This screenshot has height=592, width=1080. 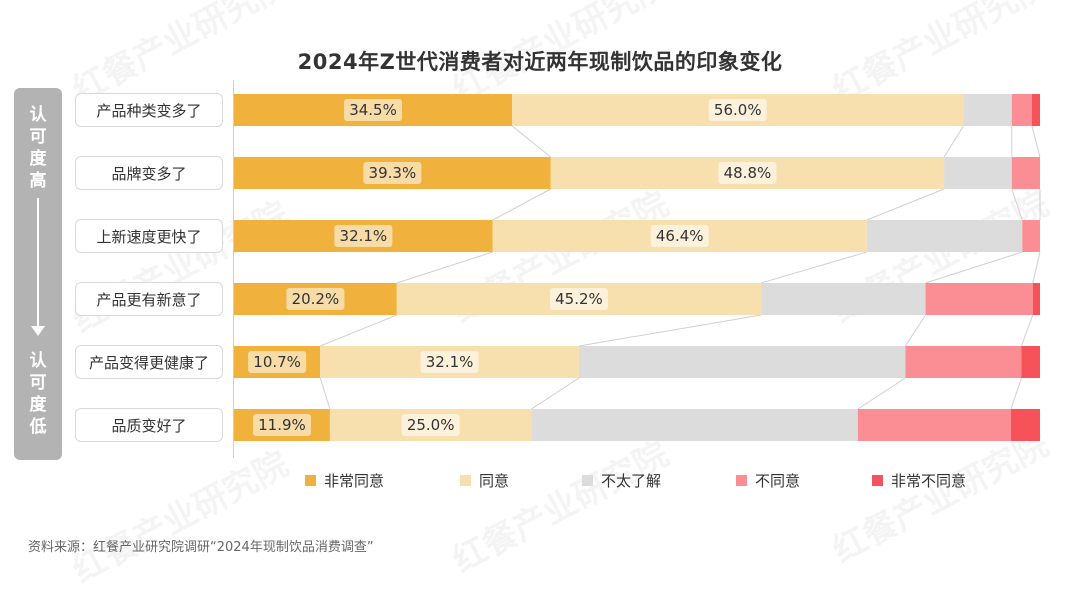 I want to click on legend-label: 不太了解, so click(x=631, y=481).